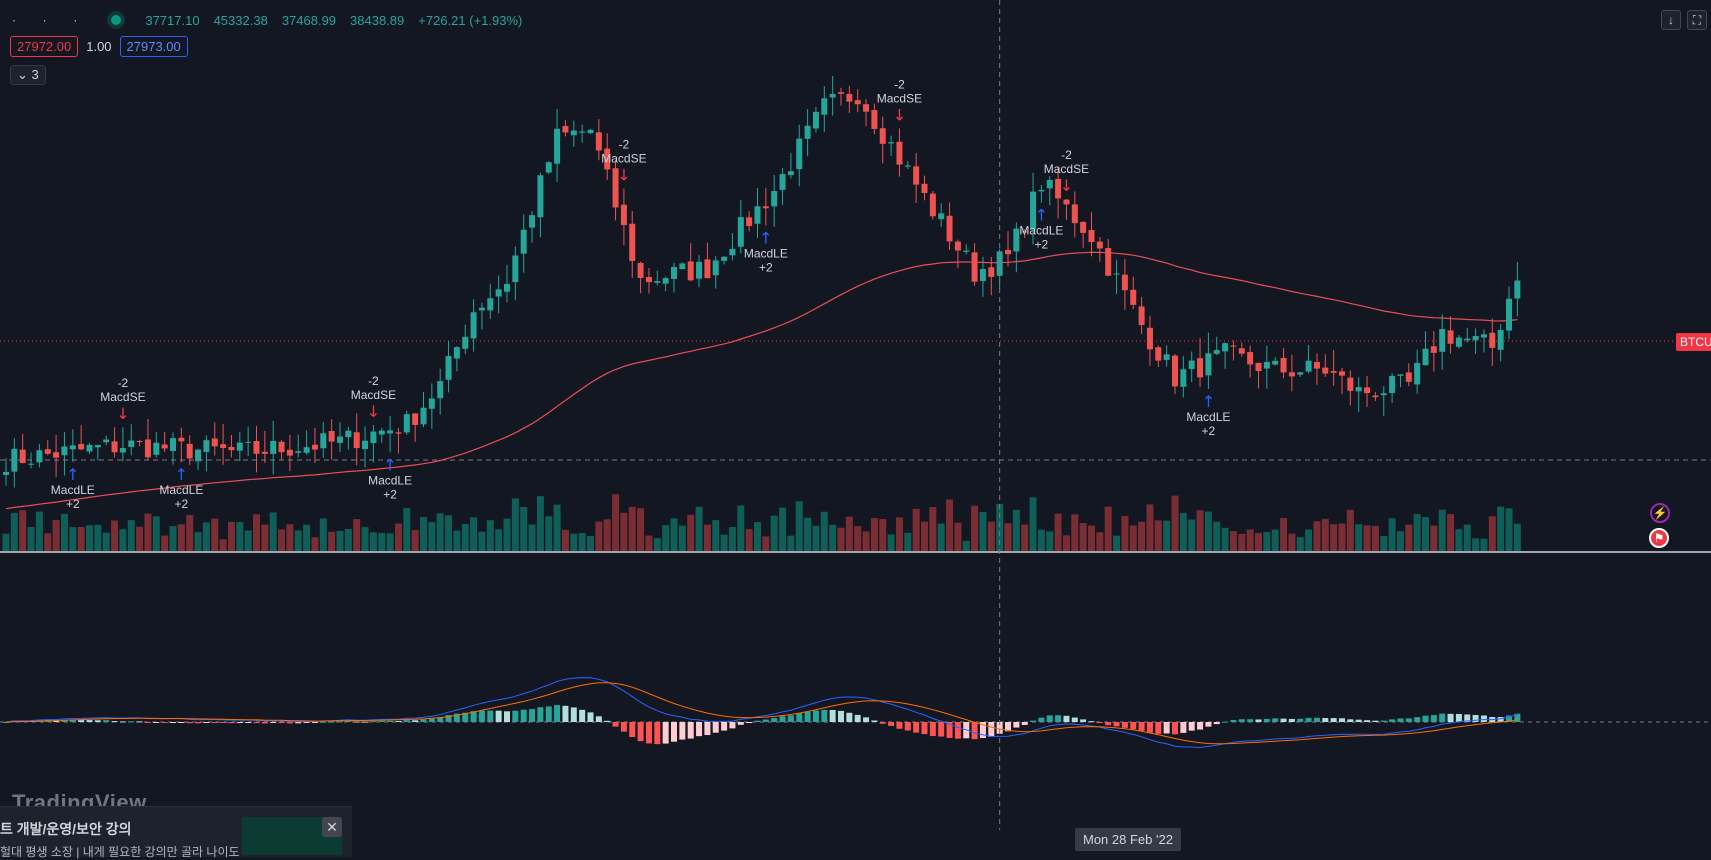 The width and height of the screenshot is (1711, 860). What do you see at coordinates (28, 75) in the screenshot?
I see `indicators-toggle-button: ⌄ 3` at bounding box center [28, 75].